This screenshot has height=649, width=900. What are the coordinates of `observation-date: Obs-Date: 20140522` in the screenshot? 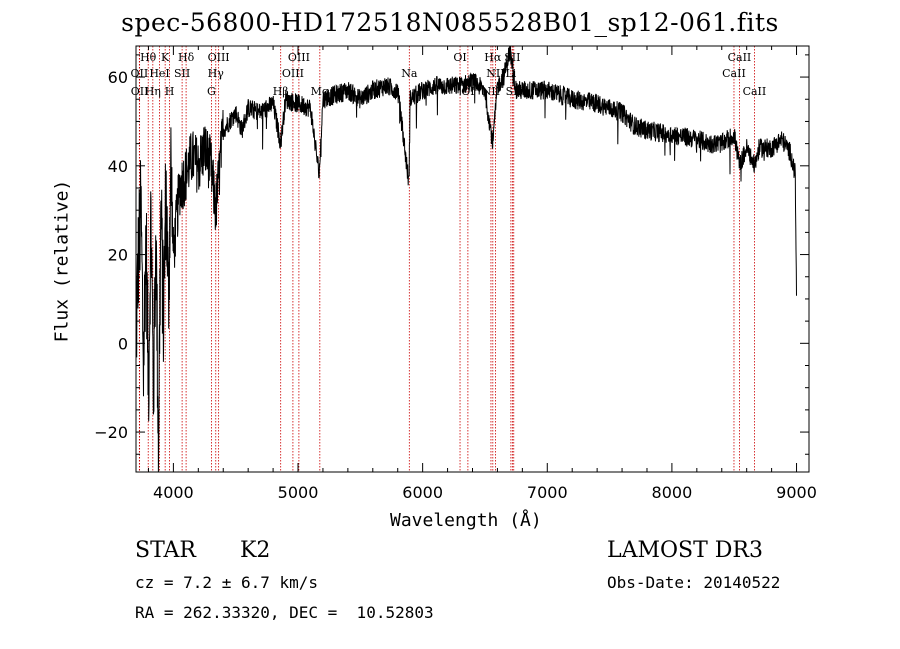 It's located at (694, 582).